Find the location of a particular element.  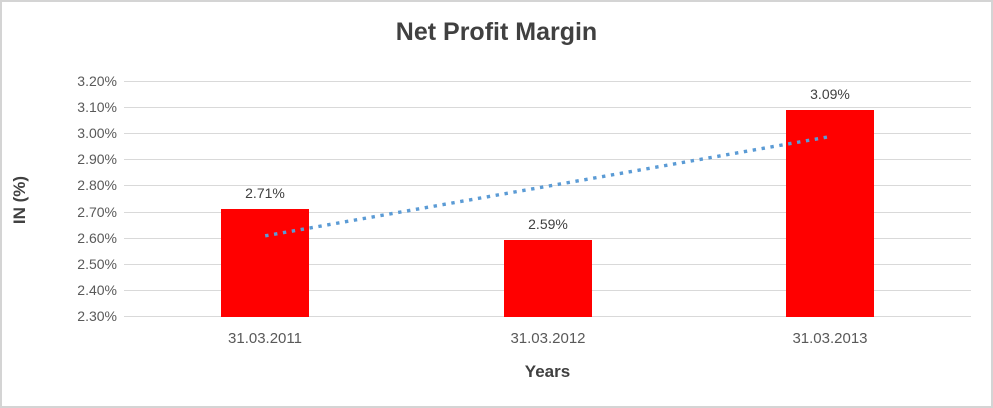

y-tick-label: 2.40% is located at coordinates (97, 290).